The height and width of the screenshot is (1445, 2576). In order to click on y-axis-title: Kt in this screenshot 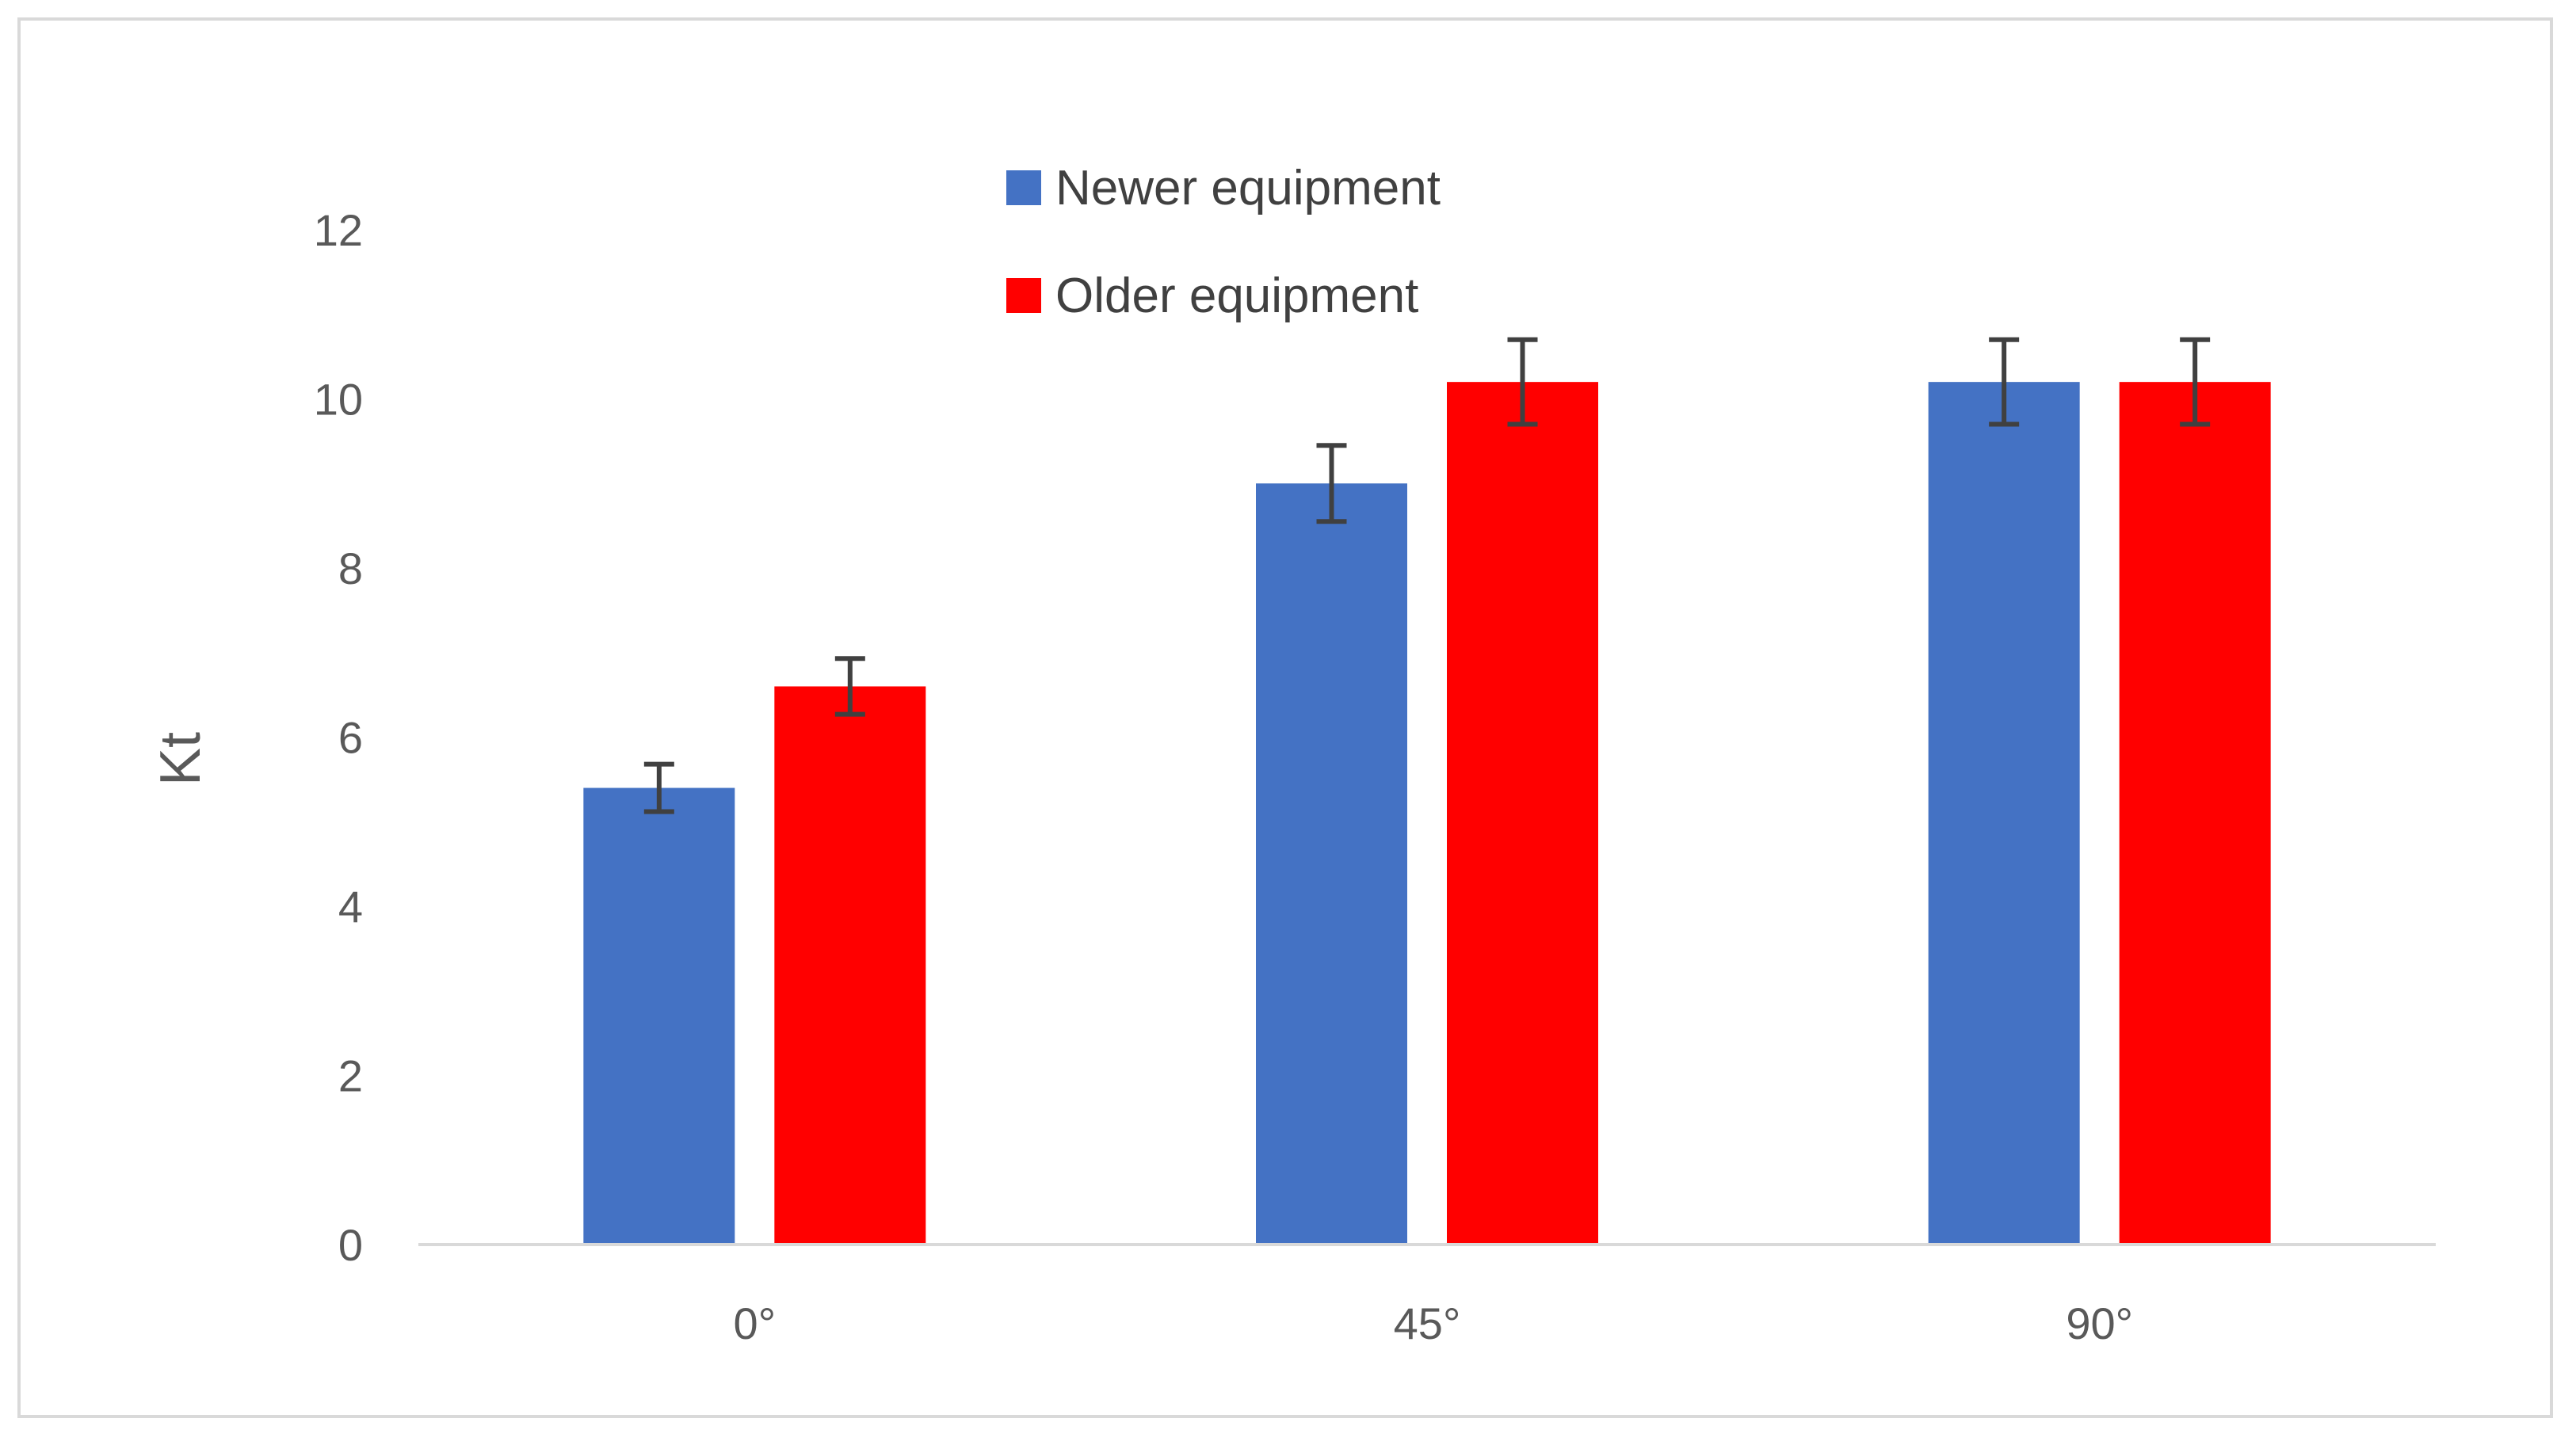, I will do `click(180, 759)`.